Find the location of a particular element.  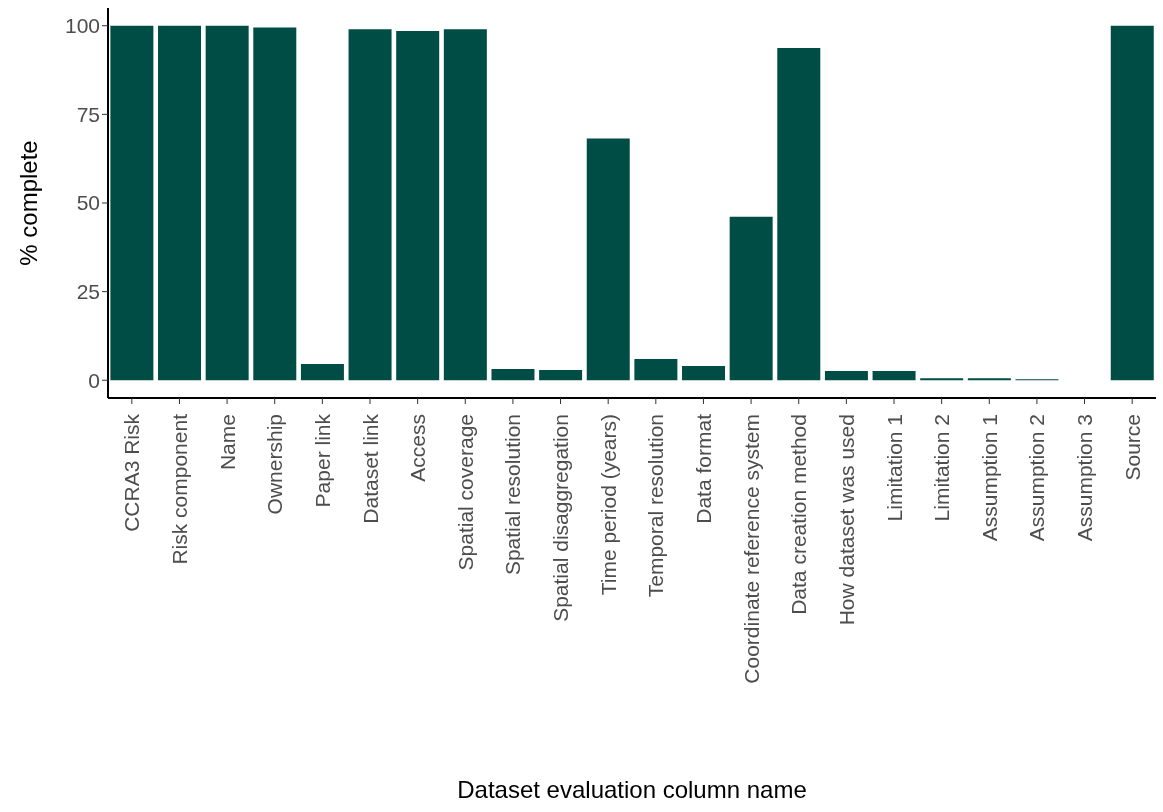

x-tick-label: Data format is located at coordinates (703, 468).